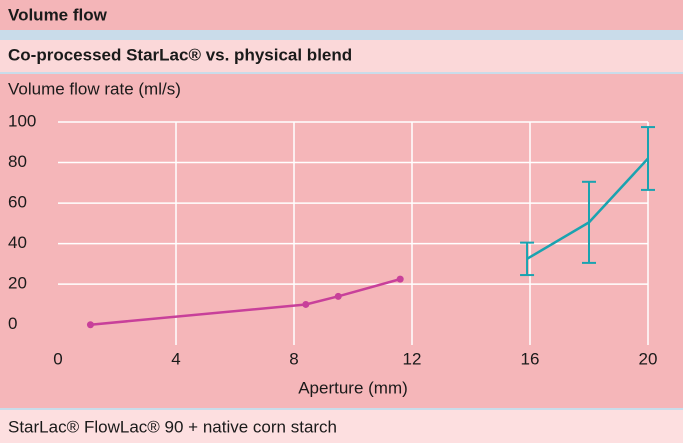 The image size is (683, 443). I want to click on legend-bar, so click(341, 426).